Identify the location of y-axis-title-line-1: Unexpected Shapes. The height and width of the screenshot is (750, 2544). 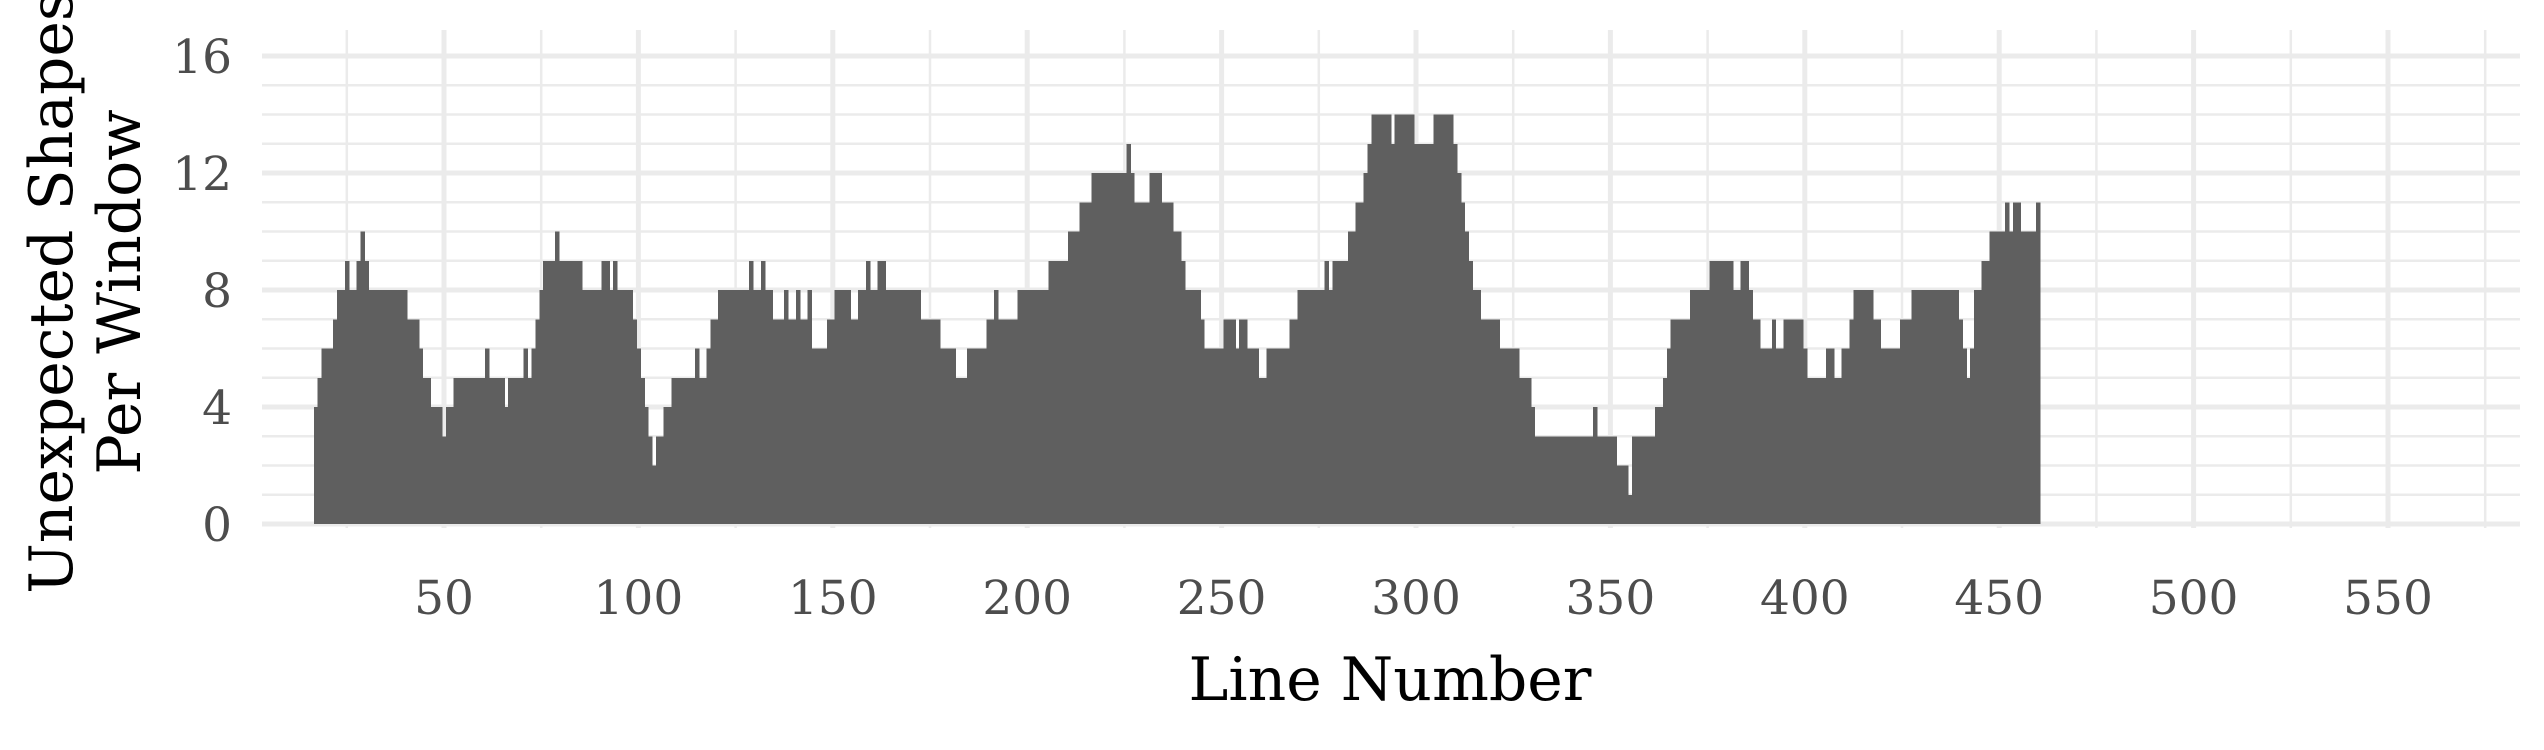
(52, 297).